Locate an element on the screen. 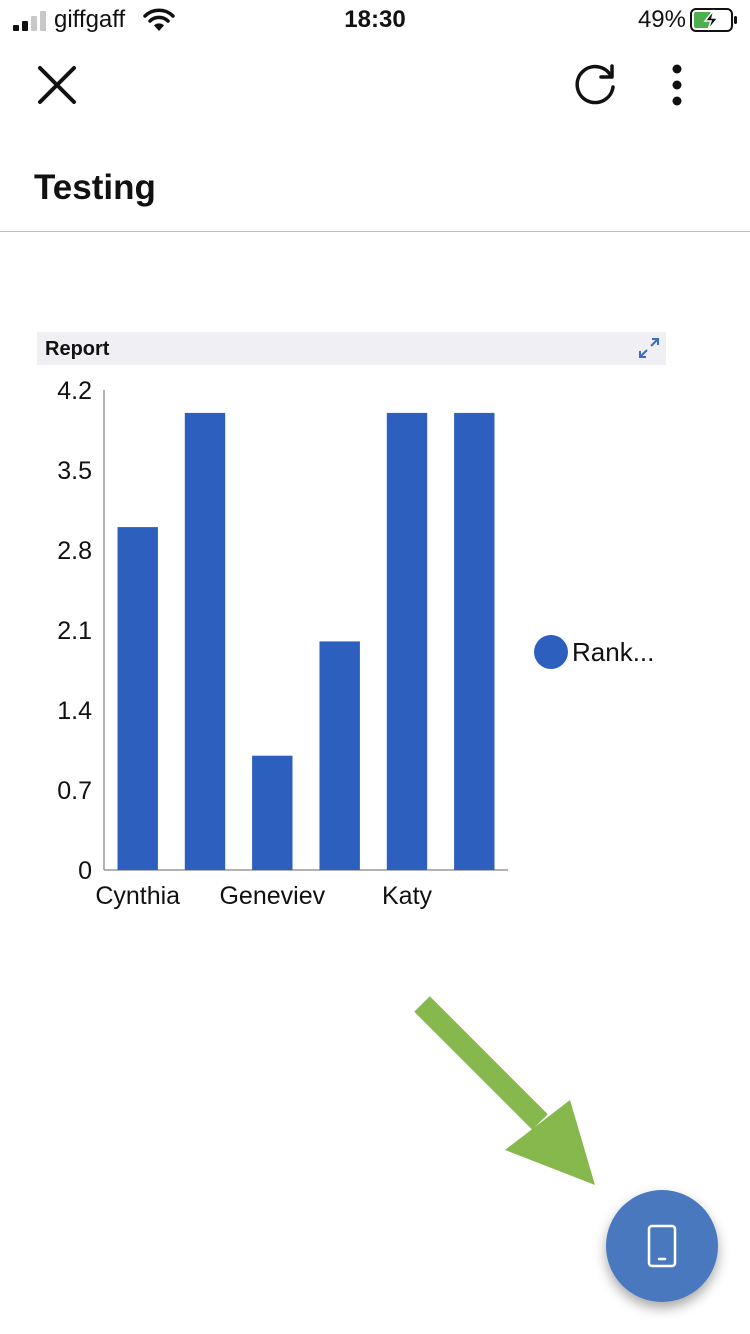  expand-icon is located at coordinates (649, 348).